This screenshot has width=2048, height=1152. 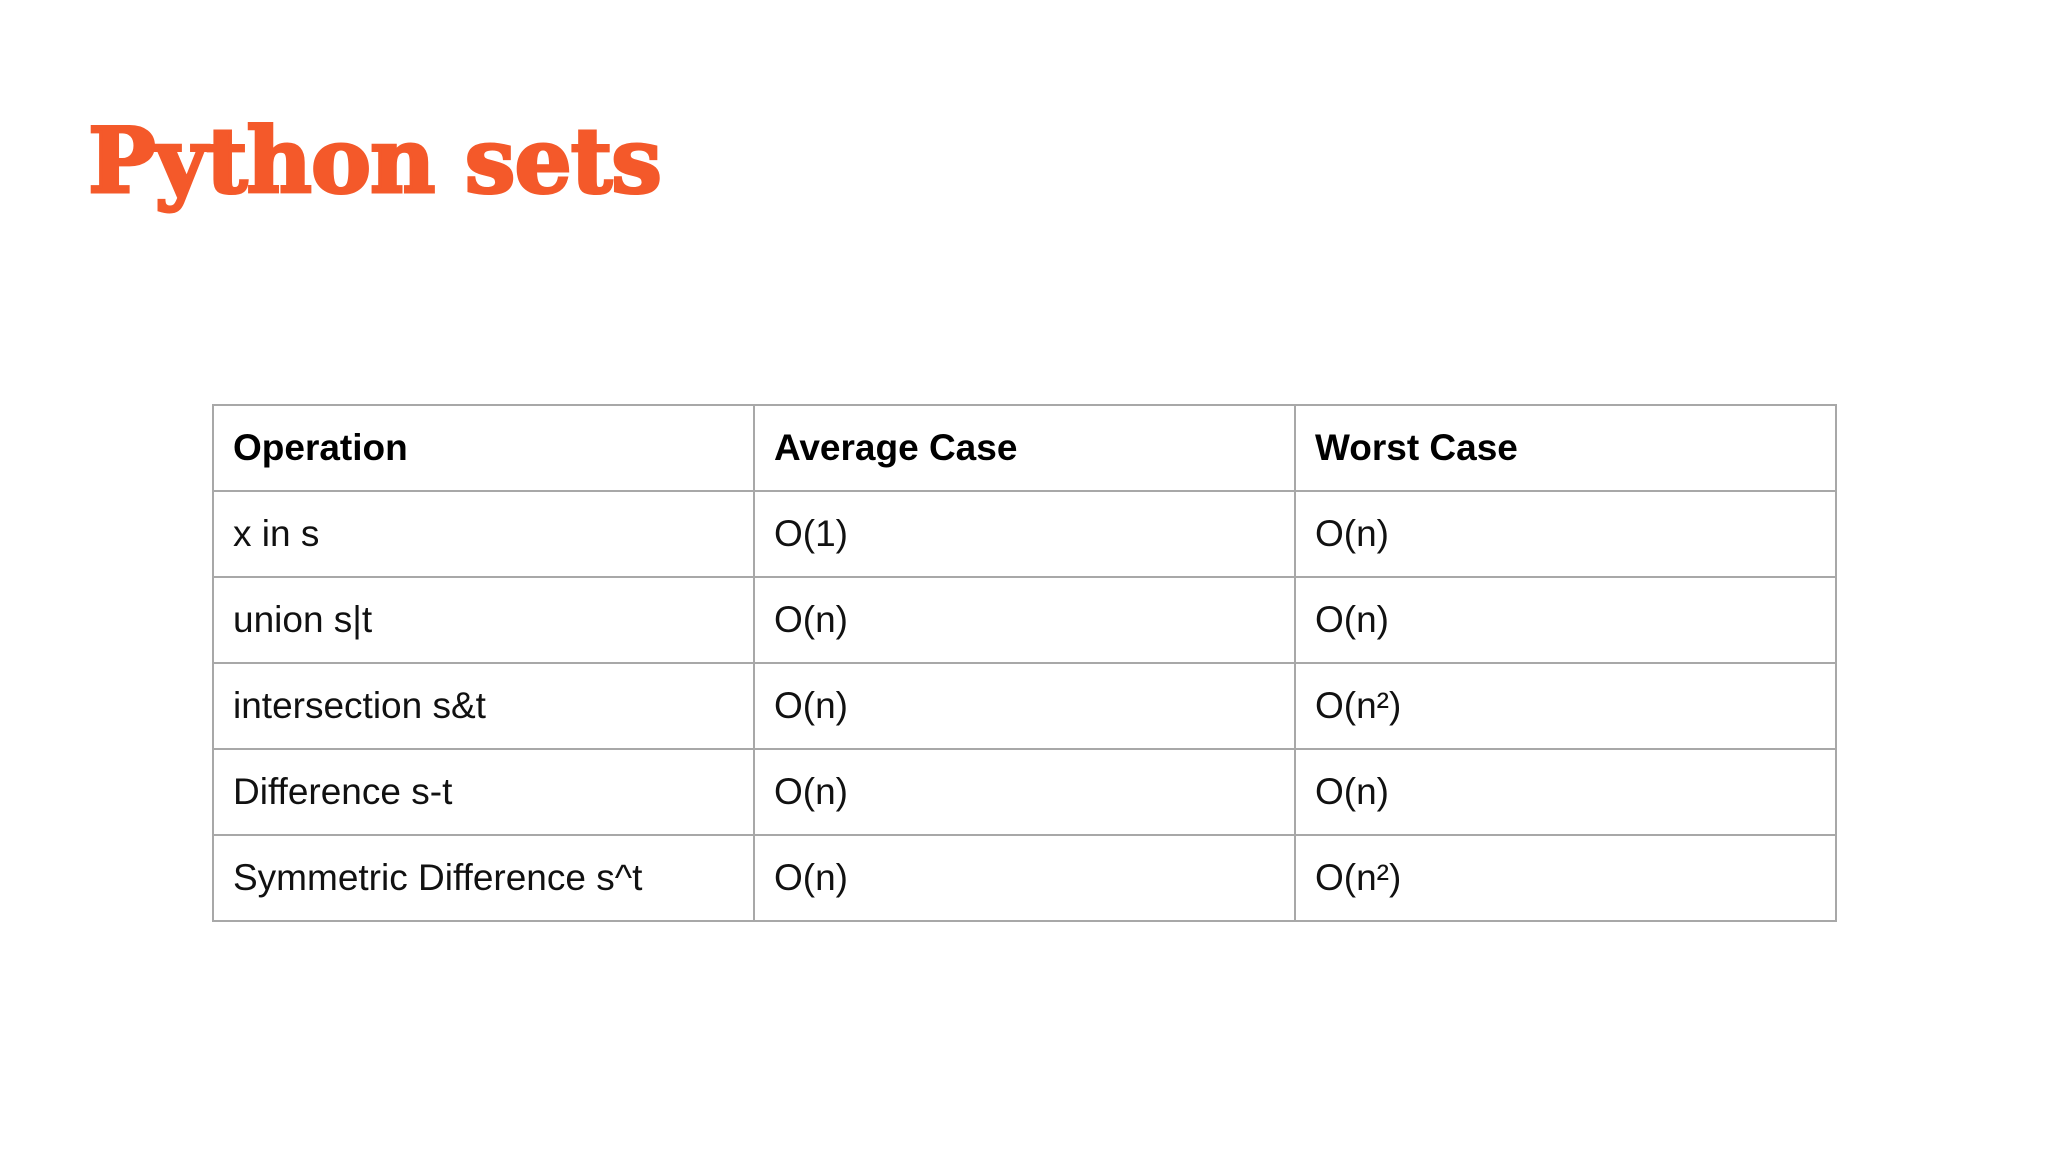 I want to click on table-row: Symmetric Difference s^t O(n) O(n²), so click(x=1024, y=878).